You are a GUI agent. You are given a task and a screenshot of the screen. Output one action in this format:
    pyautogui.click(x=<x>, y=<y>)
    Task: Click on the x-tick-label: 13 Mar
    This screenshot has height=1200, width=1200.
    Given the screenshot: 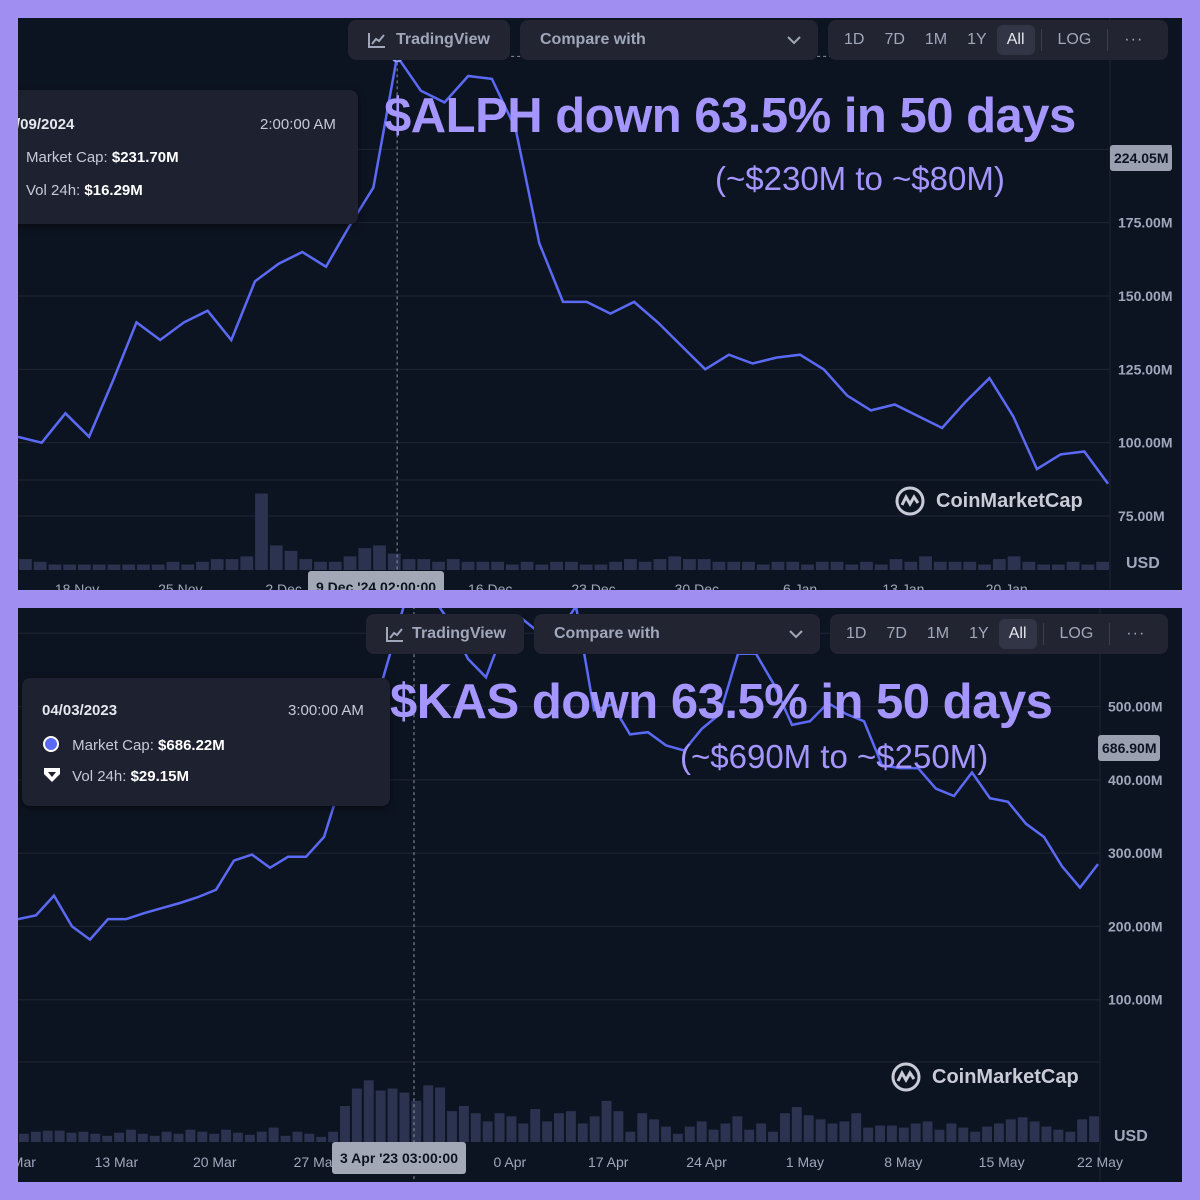 What is the action you would take?
    pyautogui.click(x=117, y=1162)
    